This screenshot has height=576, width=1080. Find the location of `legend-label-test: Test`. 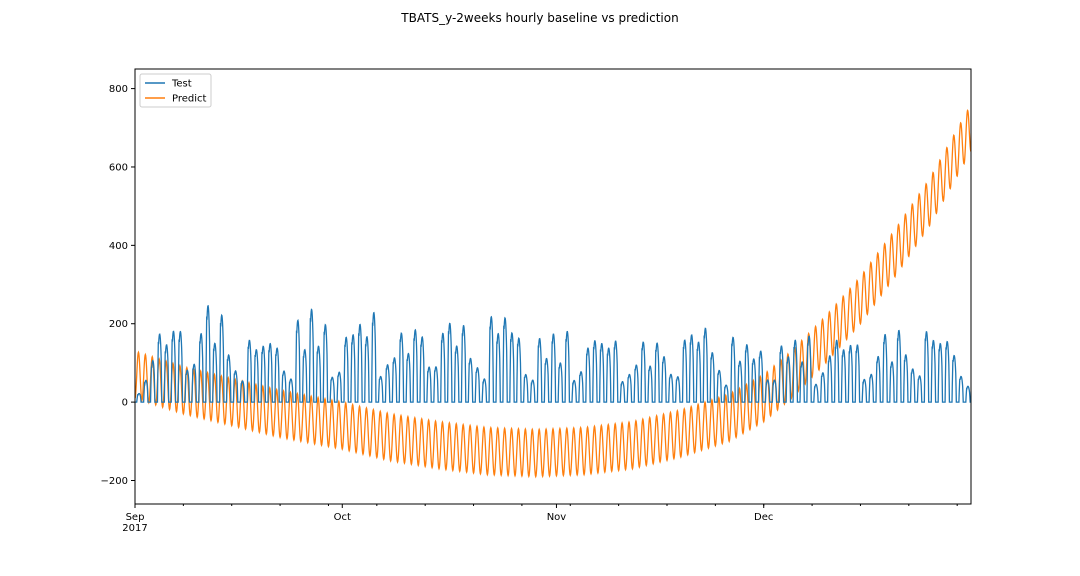

legend-label-test: Test is located at coordinates (181, 84).